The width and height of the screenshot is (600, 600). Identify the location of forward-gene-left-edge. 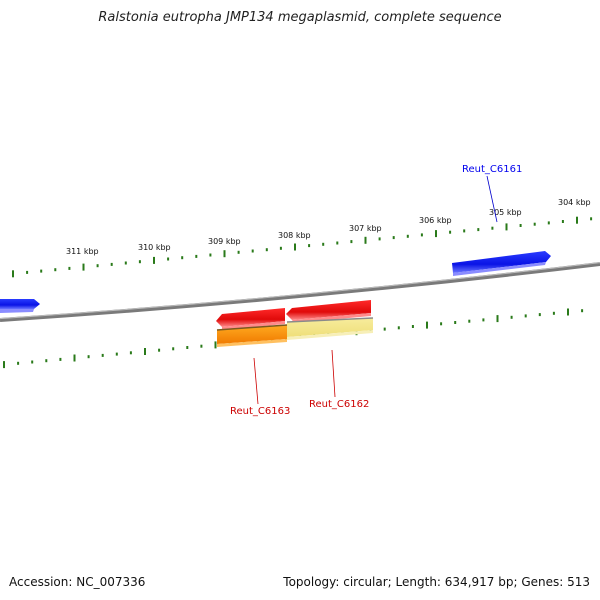
(20, 306).